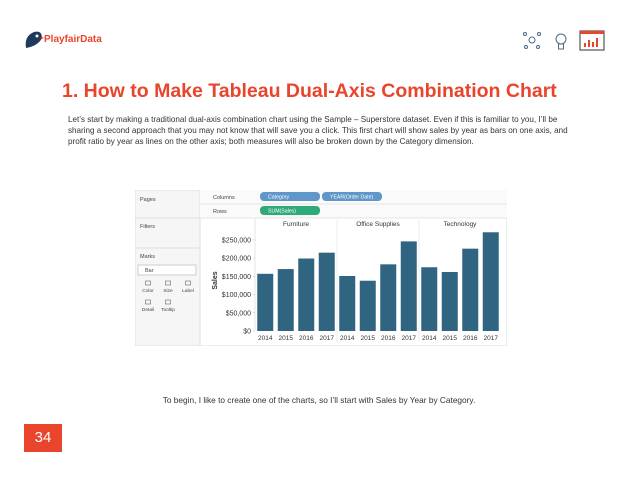  I want to click on y-tick-label: $250,000, so click(236, 240).